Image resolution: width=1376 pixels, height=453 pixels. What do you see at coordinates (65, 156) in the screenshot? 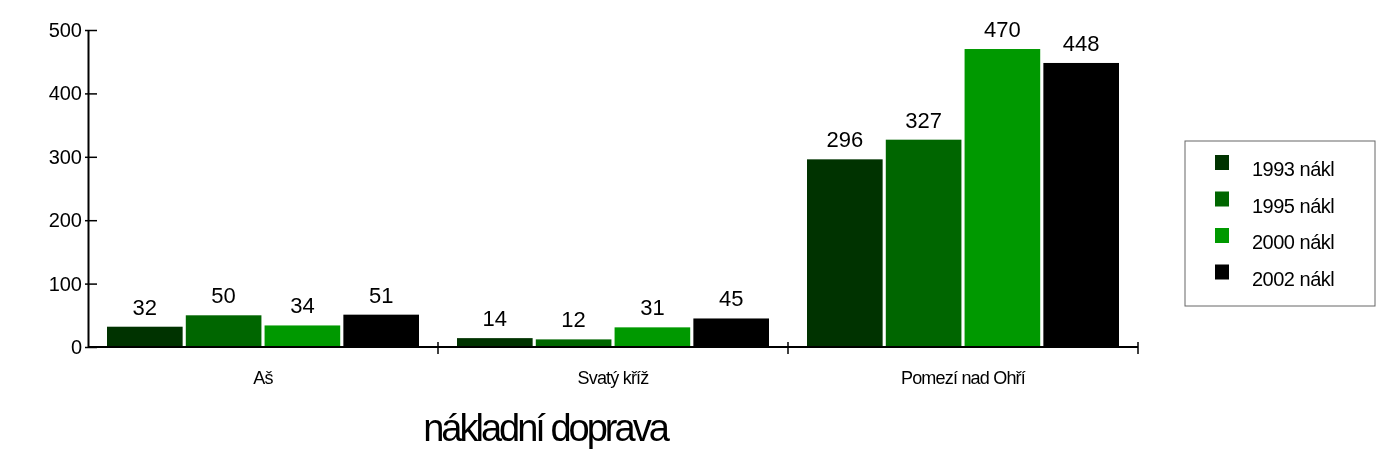
I see `y-tick-label: 300` at bounding box center [65, 156].